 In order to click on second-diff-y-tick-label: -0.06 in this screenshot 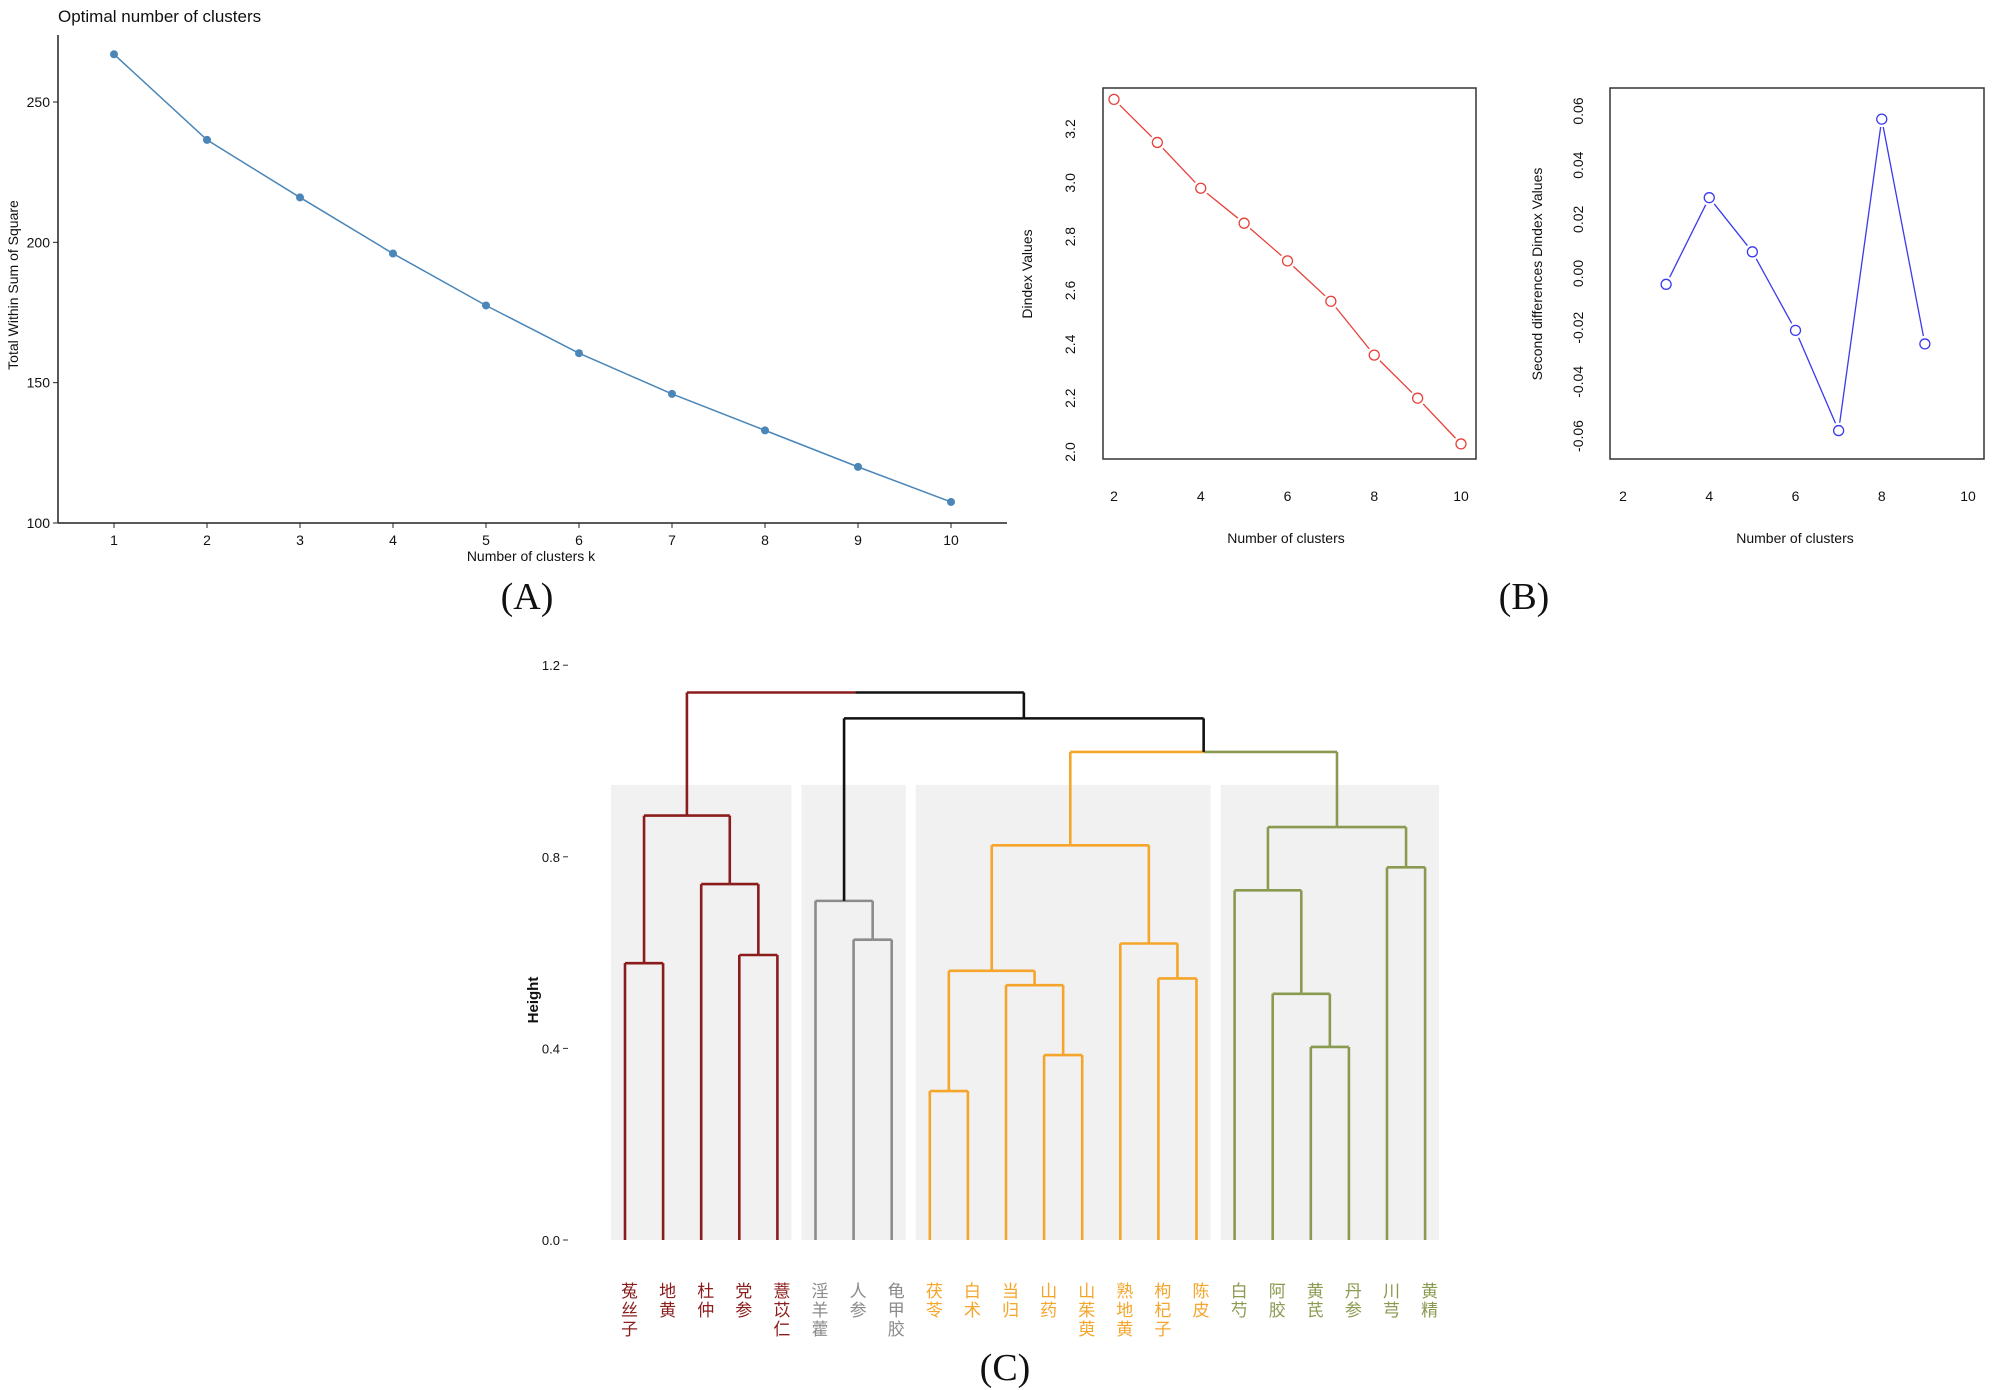, I will do `click(1578, 436)`.